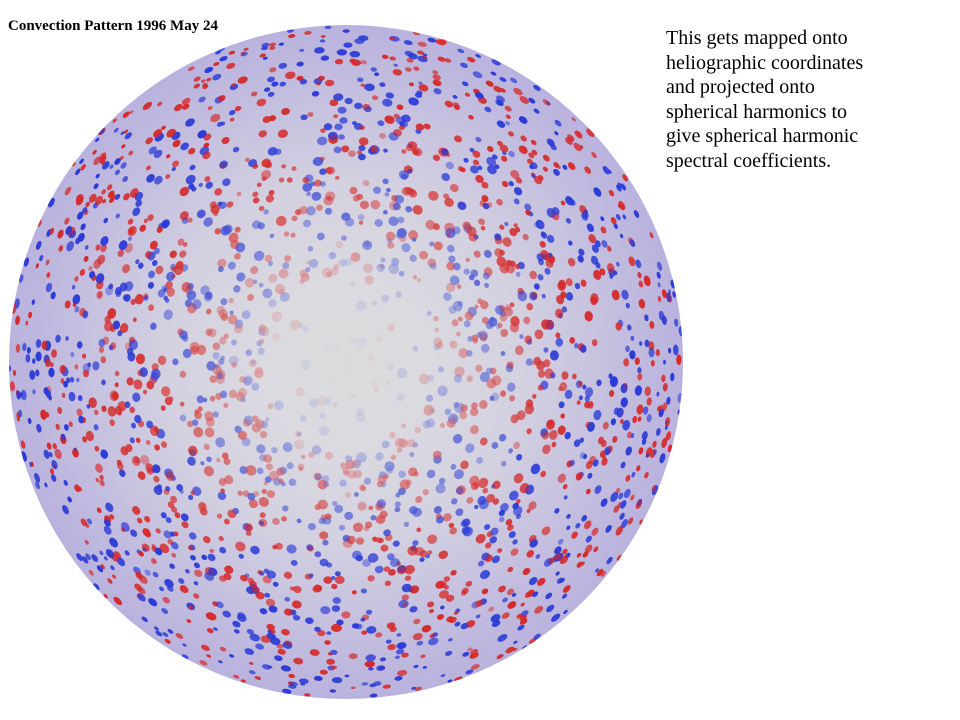 This screenshot has height=720, width=960. What do you see at coordinates (765, 62) in the screenshot?
I see `caption-line: heliographic coordinates` at bounding box center [765, 62].